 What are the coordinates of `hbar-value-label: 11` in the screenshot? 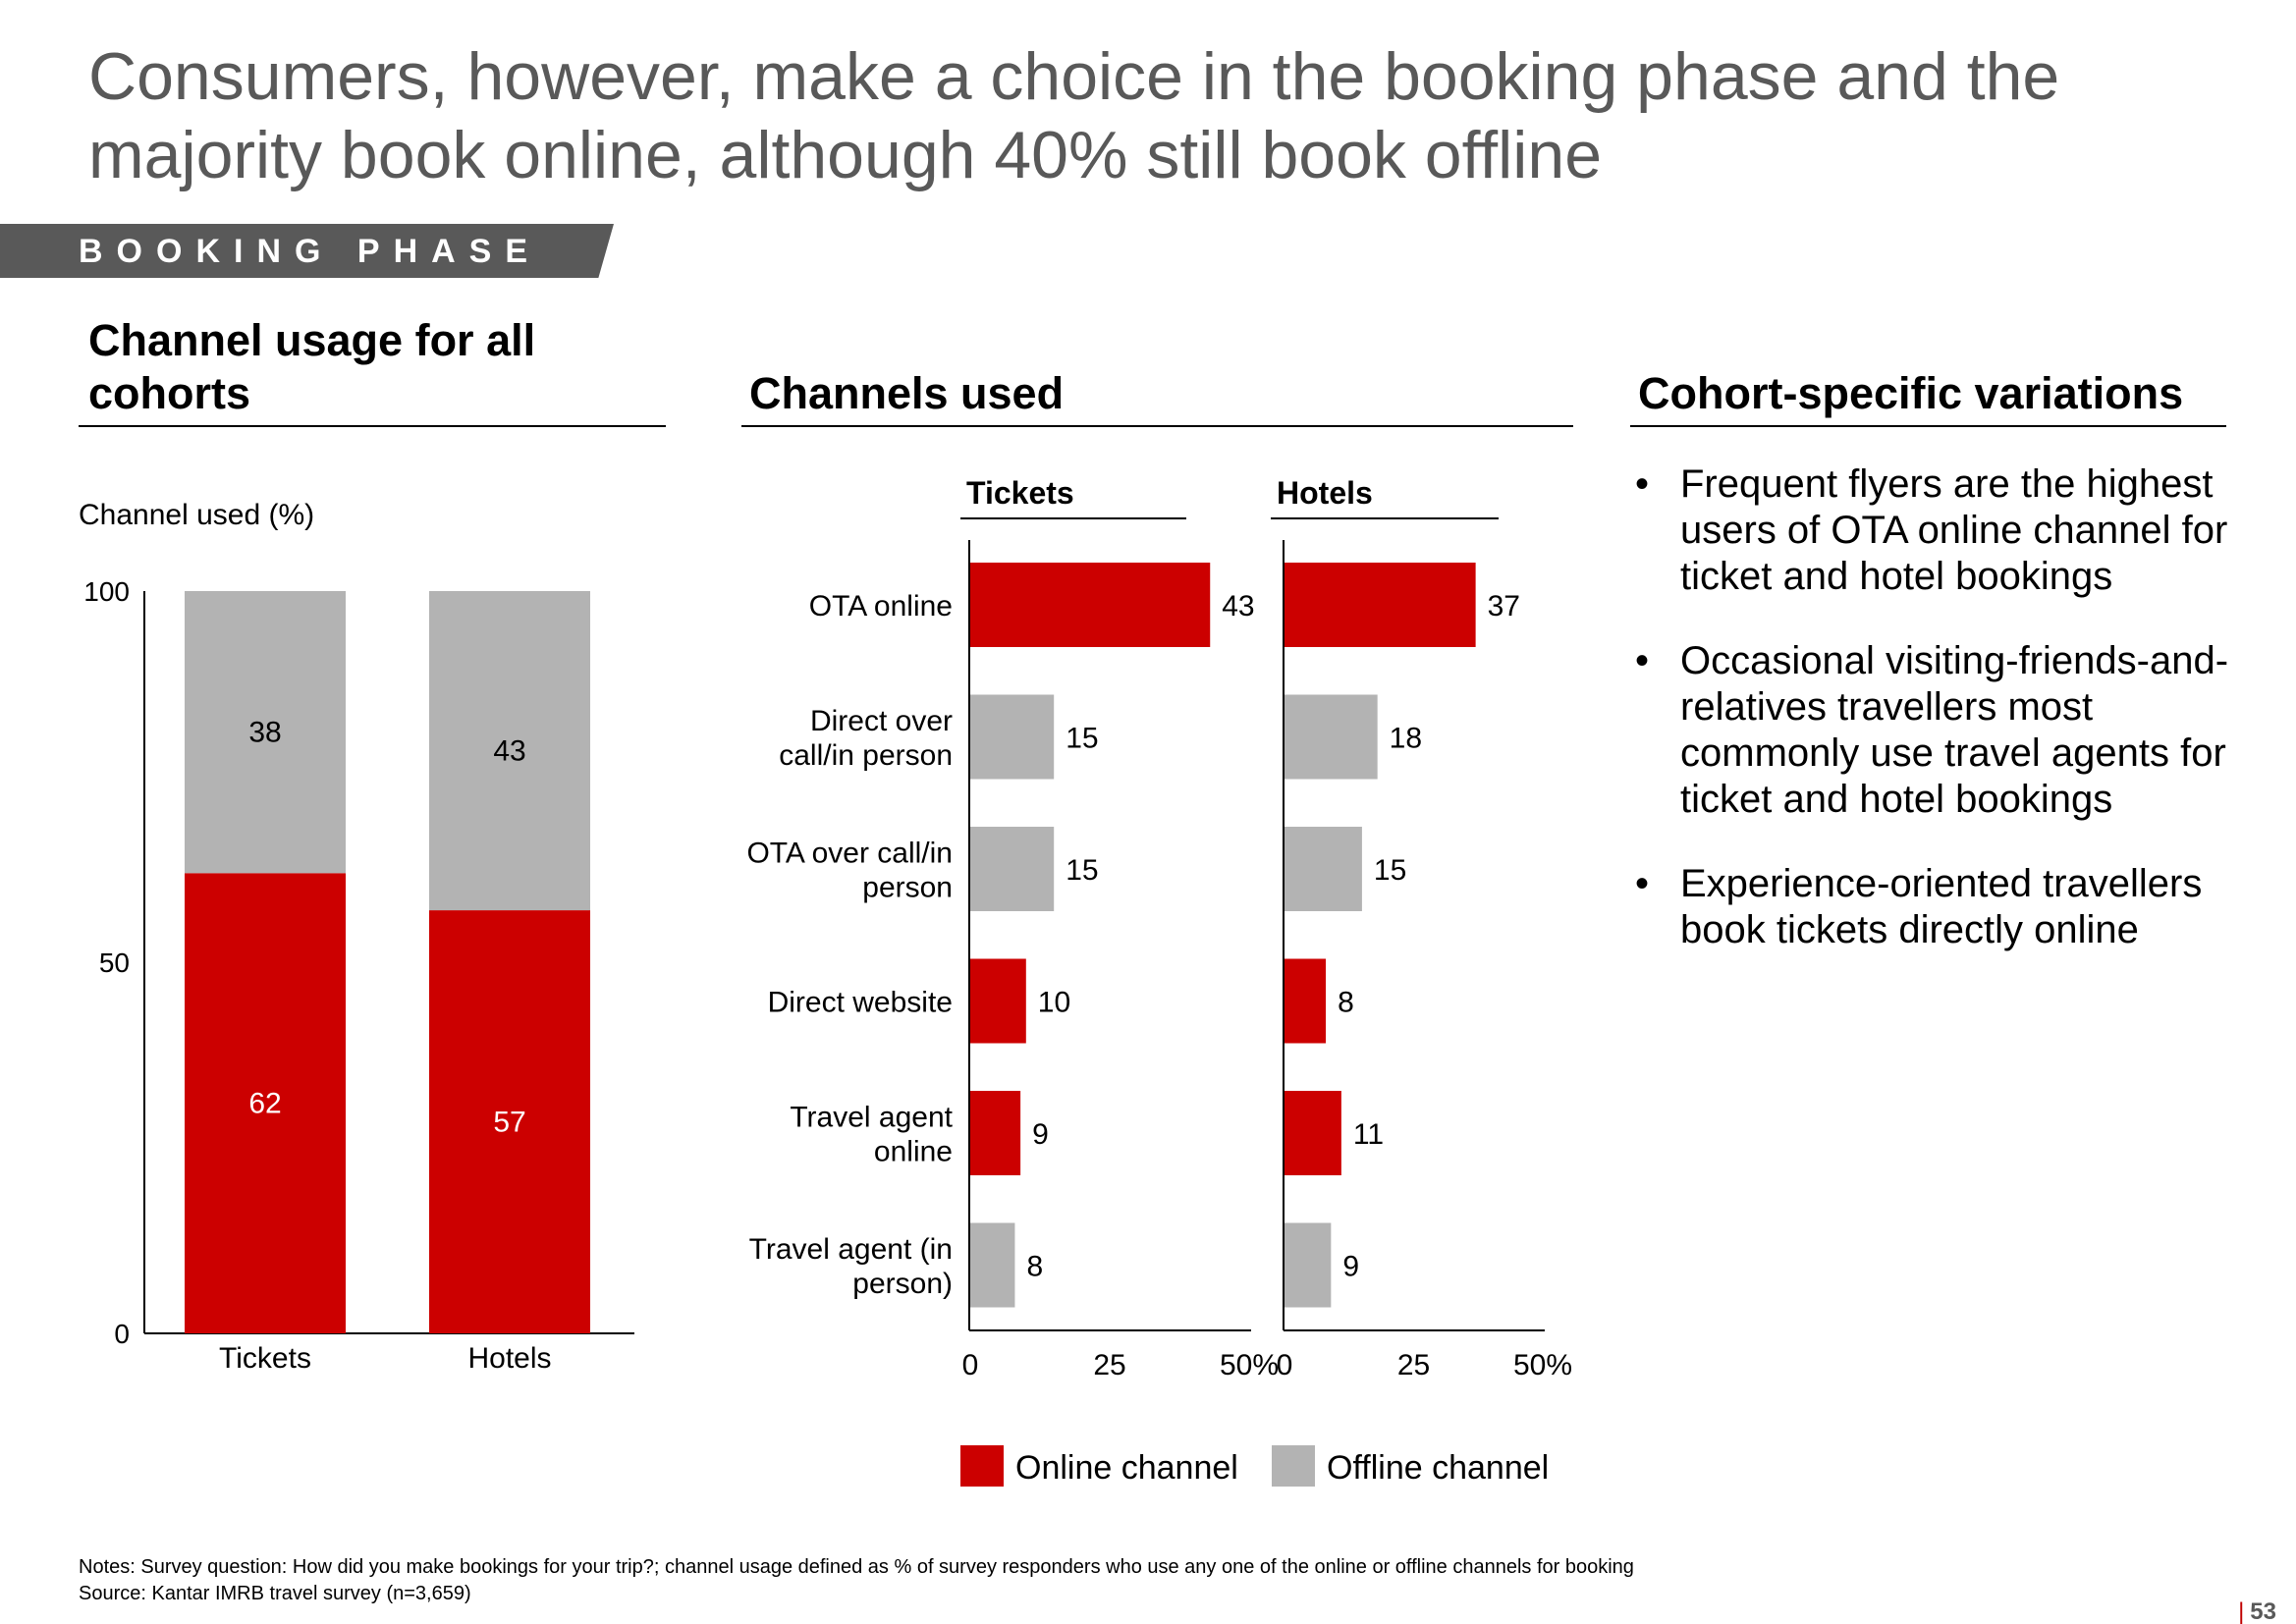 It's located at (1368, 1134).